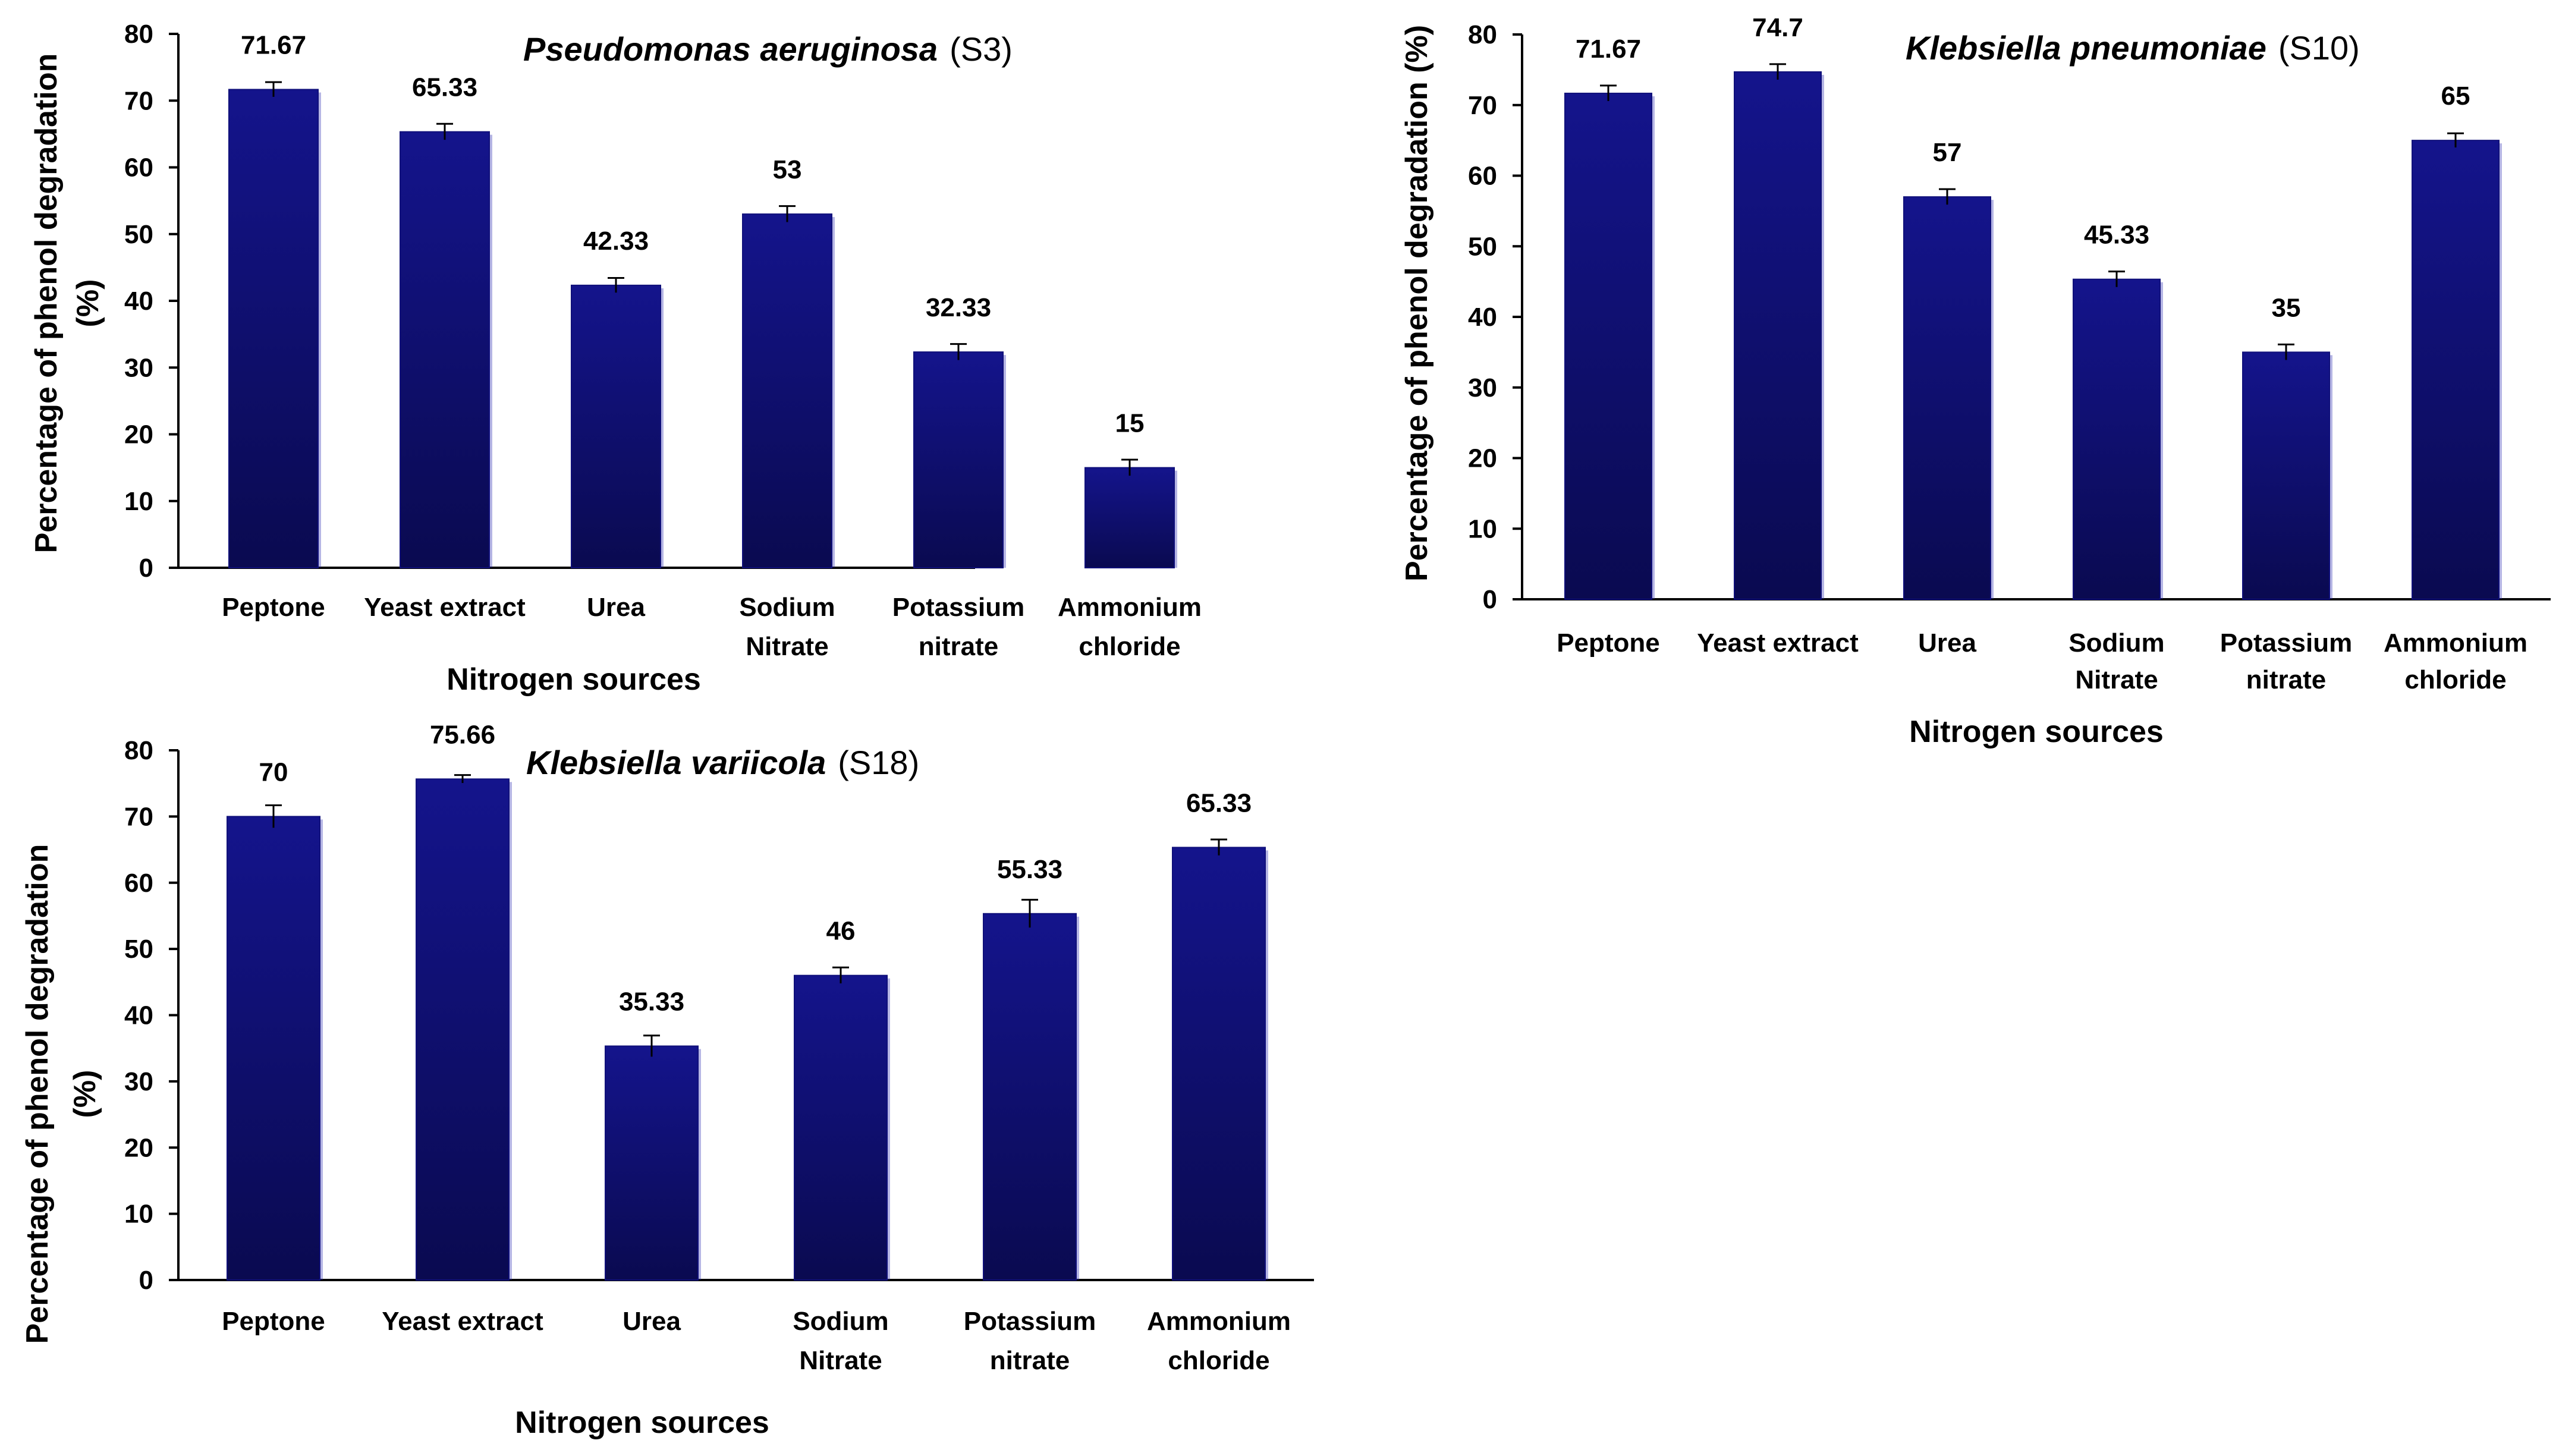 The height and width of the screenshot is (1456, 2559). I want to click on data-label: 75.66, so click(462, 735).